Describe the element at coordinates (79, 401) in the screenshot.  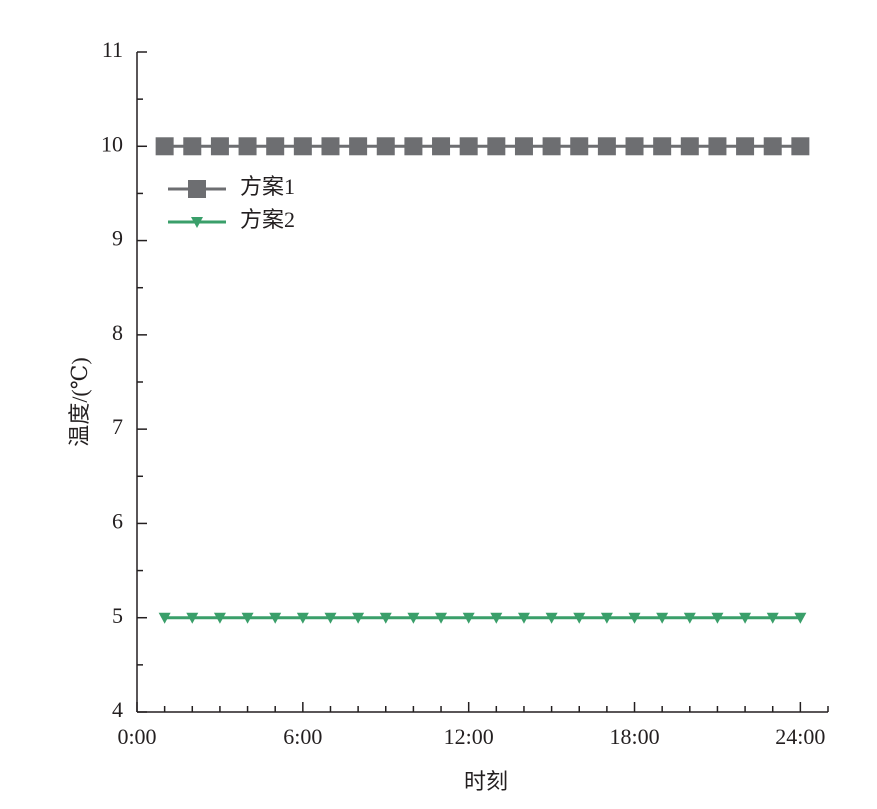
I see `y-axis-label: 温度/(℃)` at that location.